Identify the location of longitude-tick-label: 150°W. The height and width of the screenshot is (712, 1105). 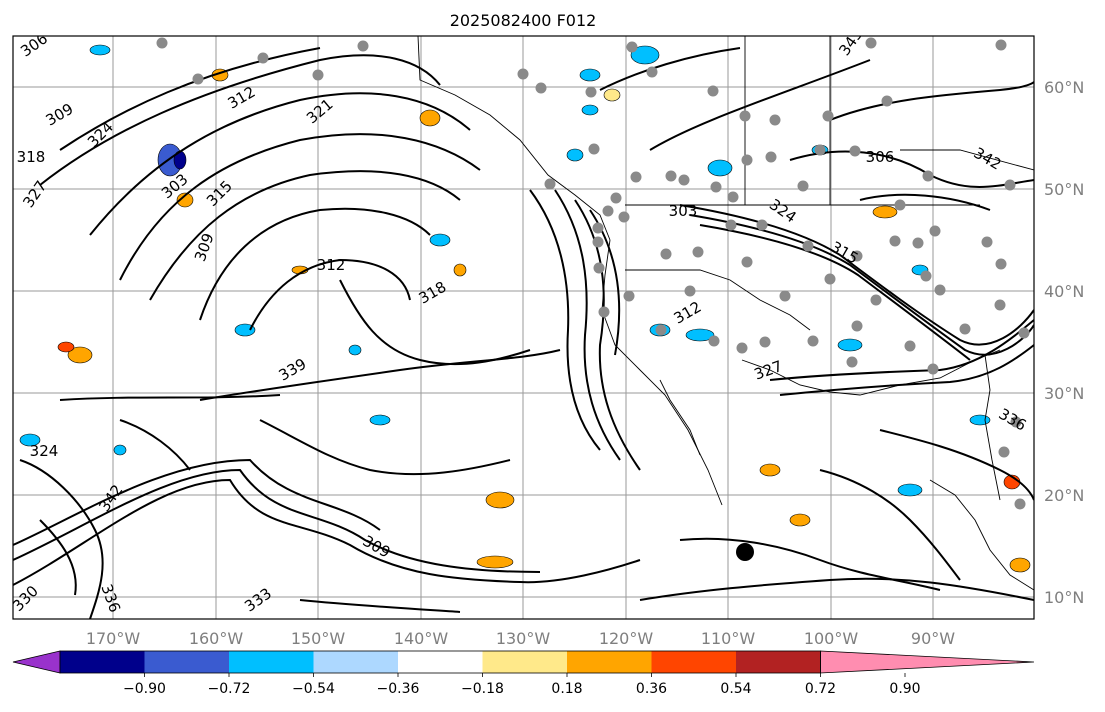
(318, 638).